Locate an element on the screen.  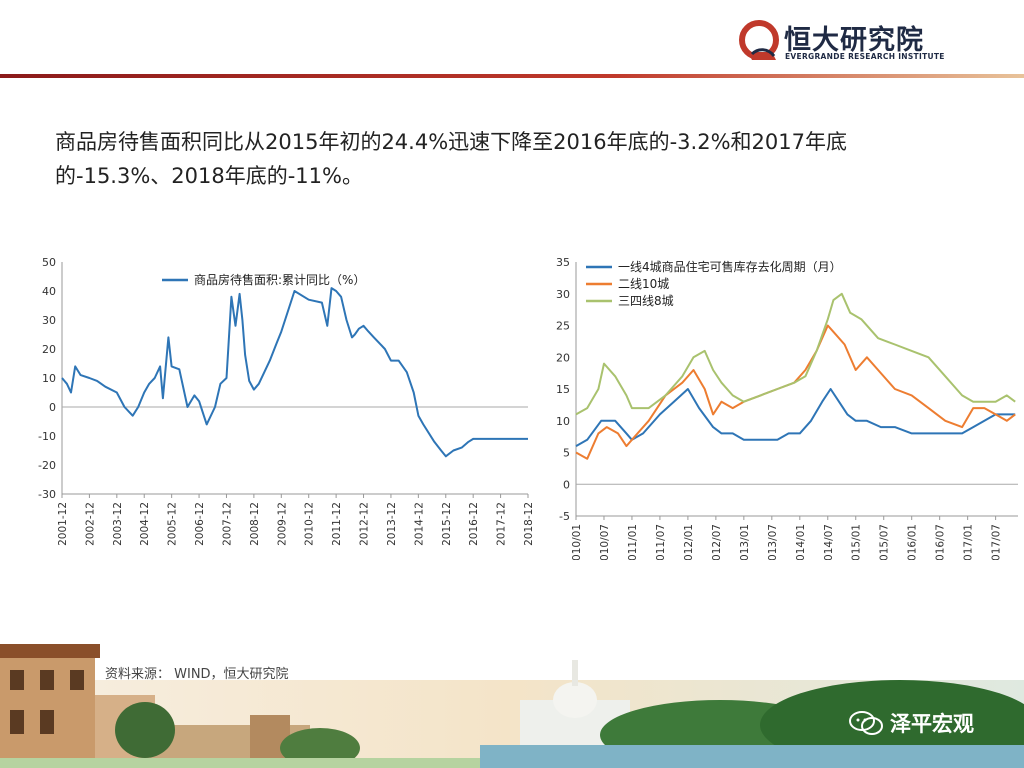
logo: 恒大研究院 EVERGRANDE RESEARCH INSTITUTE is located at coordinates (841, 41).